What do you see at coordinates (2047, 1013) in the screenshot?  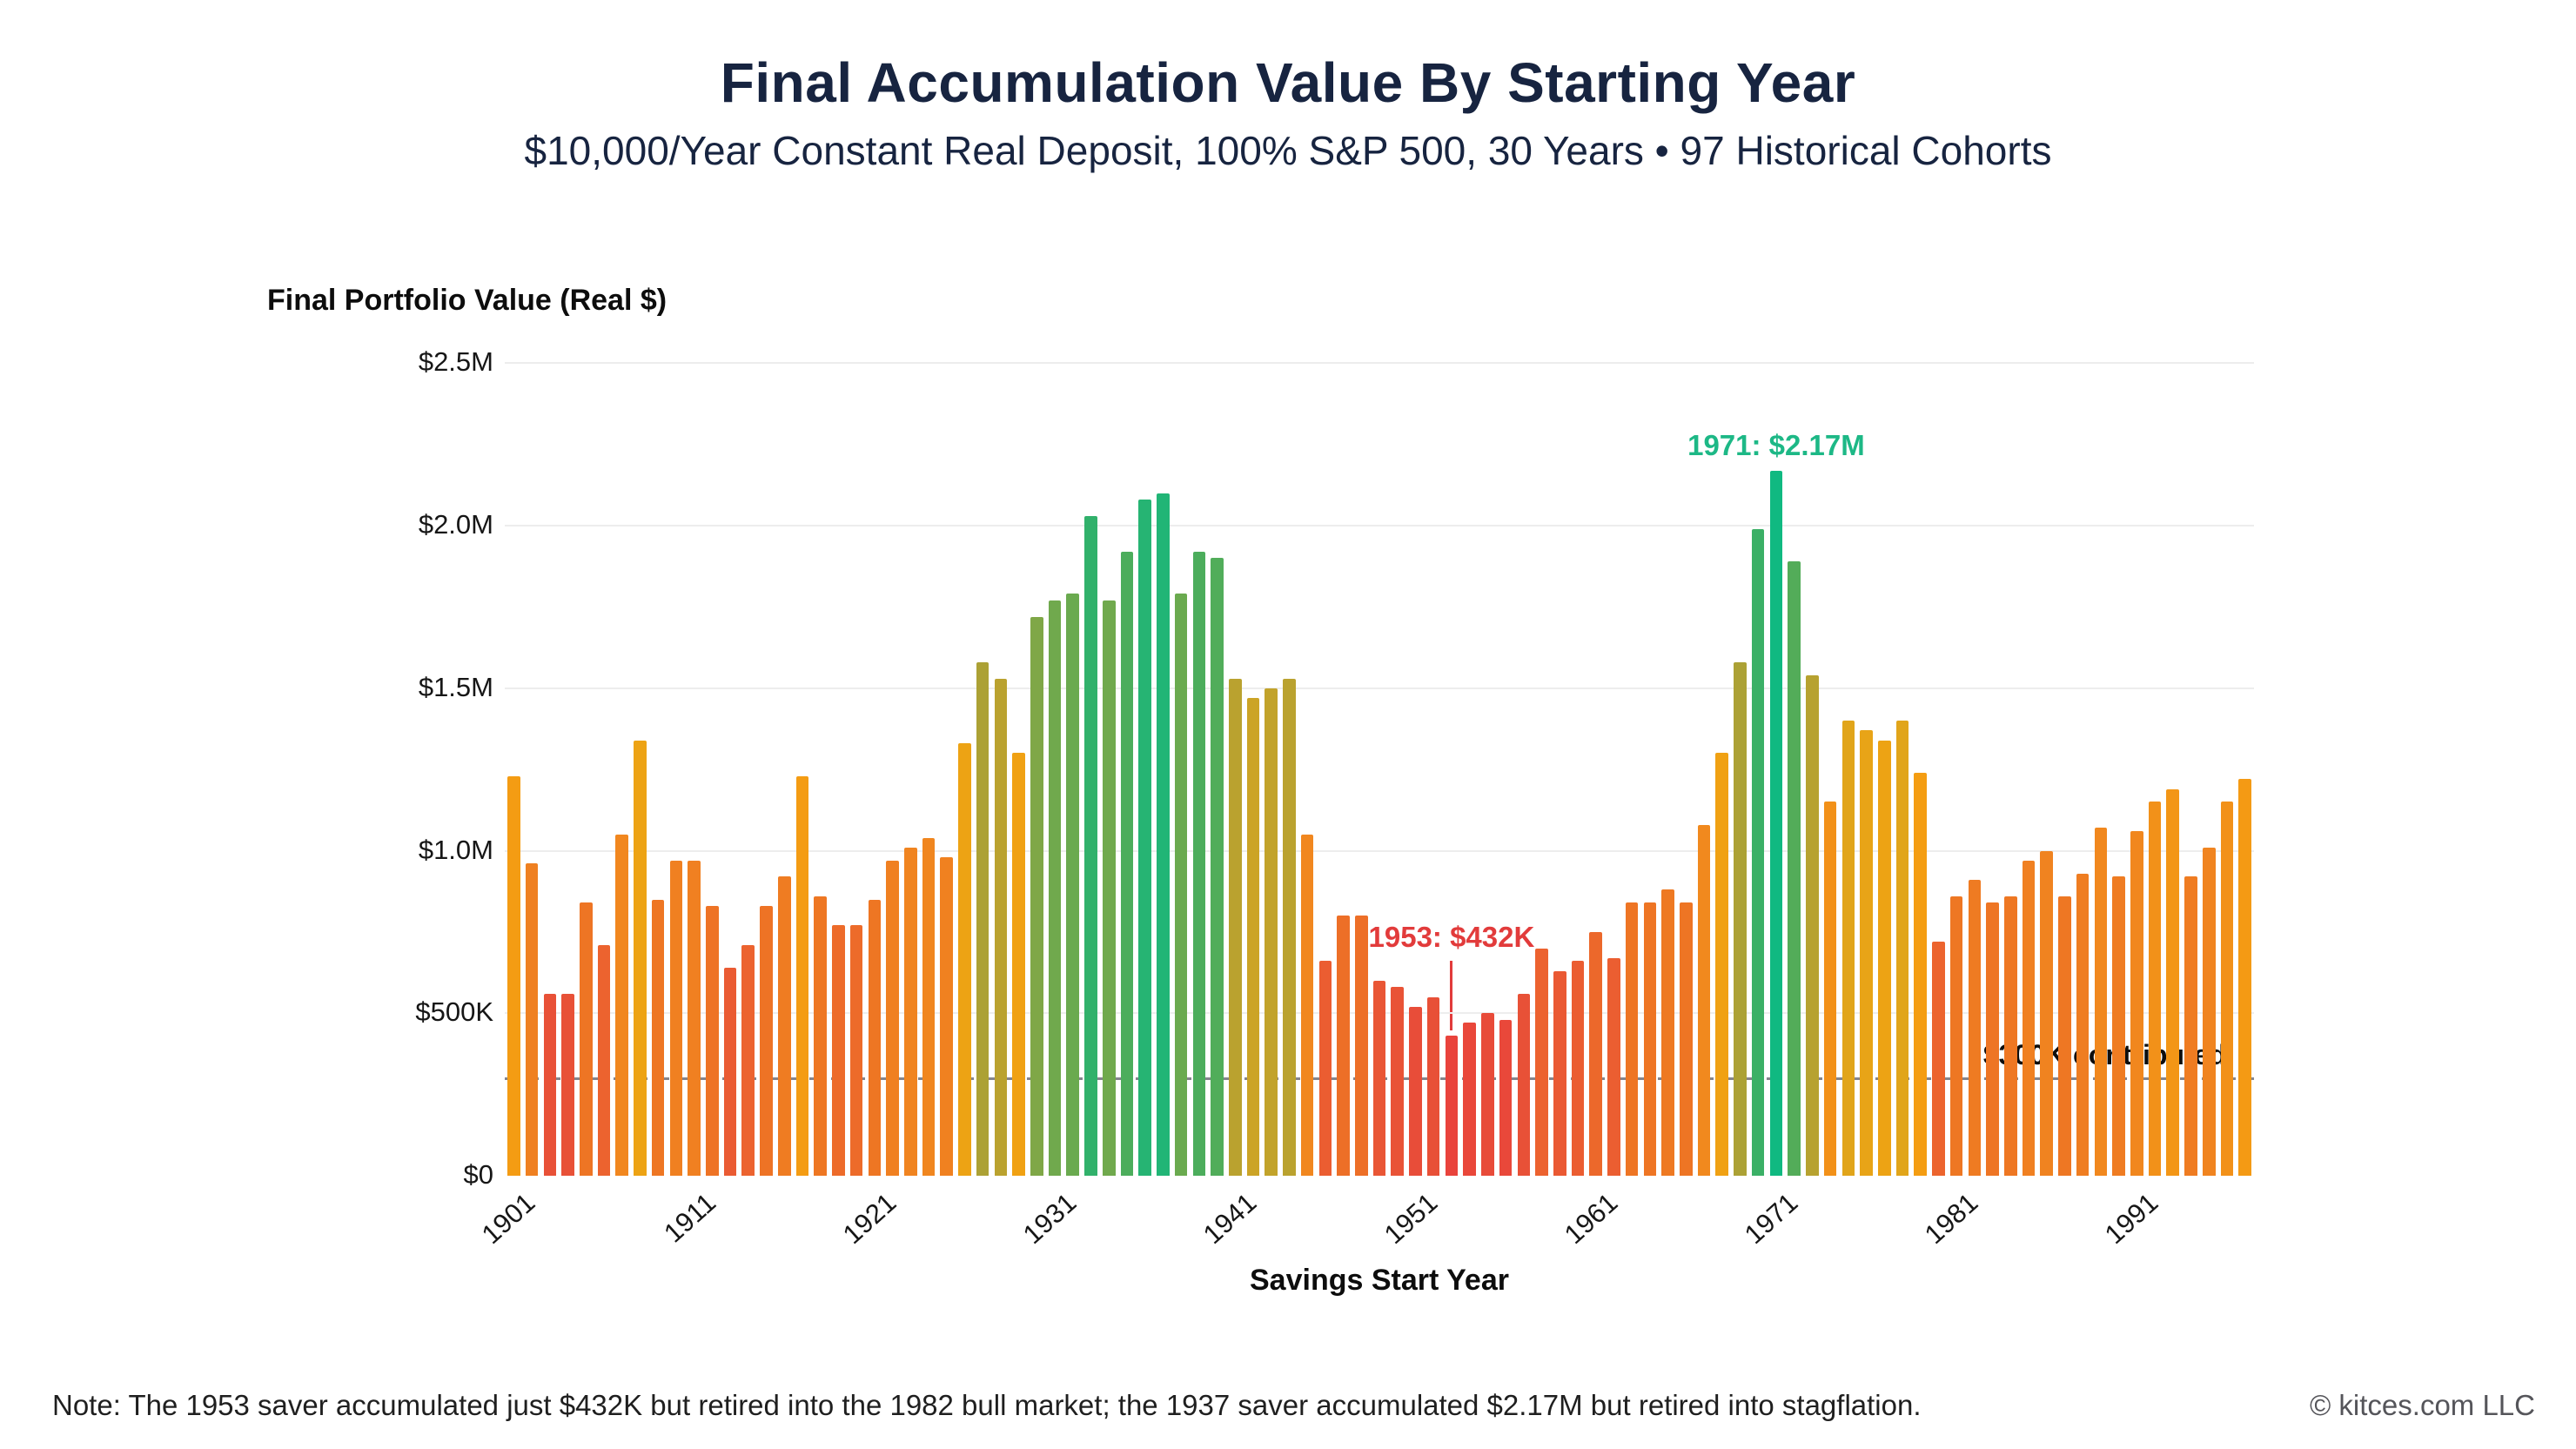 I see `bar-1986` at bounding box center [2047, 1013].